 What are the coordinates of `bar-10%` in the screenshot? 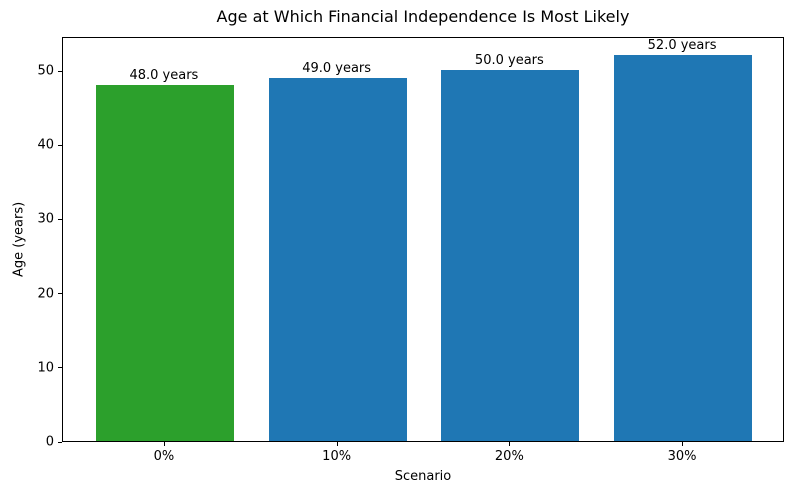 It's located at (337, 259).